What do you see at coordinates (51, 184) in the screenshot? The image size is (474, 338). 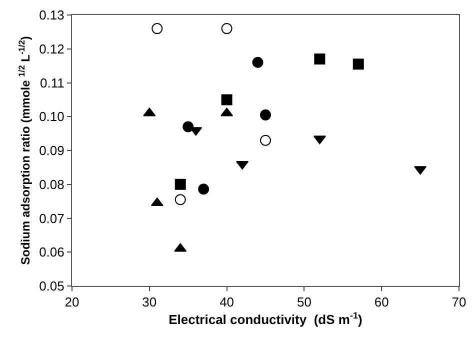 I see `y-tick-label: 0.08` at bounding box center [51, 184].